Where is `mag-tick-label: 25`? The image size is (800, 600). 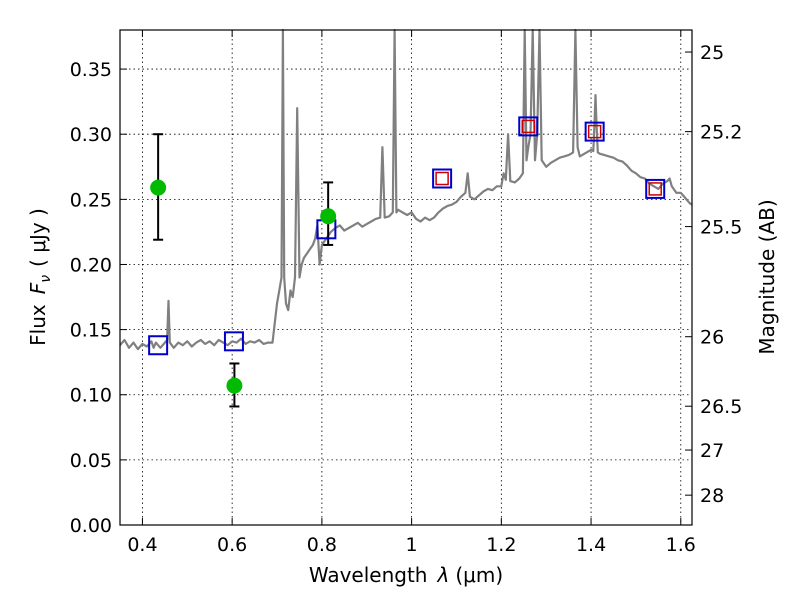 mag-tick-label: 25 is located at coordinates (712, 53).